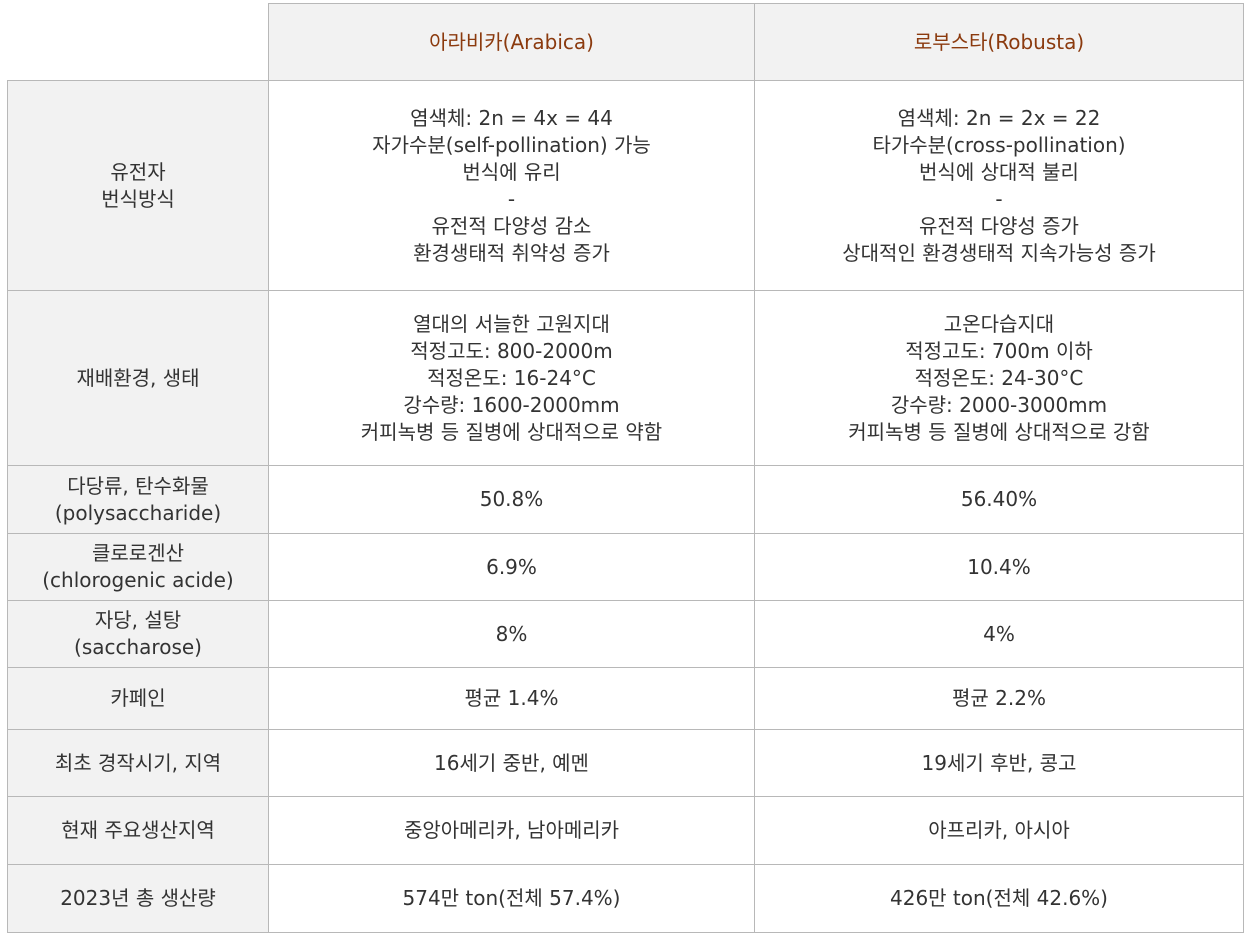 The height and width of the screenshot is (939, 1249). I want to click on row-saccharose: 자당, 설탕 (saccharose) 8% 4%, so click(625, 634).